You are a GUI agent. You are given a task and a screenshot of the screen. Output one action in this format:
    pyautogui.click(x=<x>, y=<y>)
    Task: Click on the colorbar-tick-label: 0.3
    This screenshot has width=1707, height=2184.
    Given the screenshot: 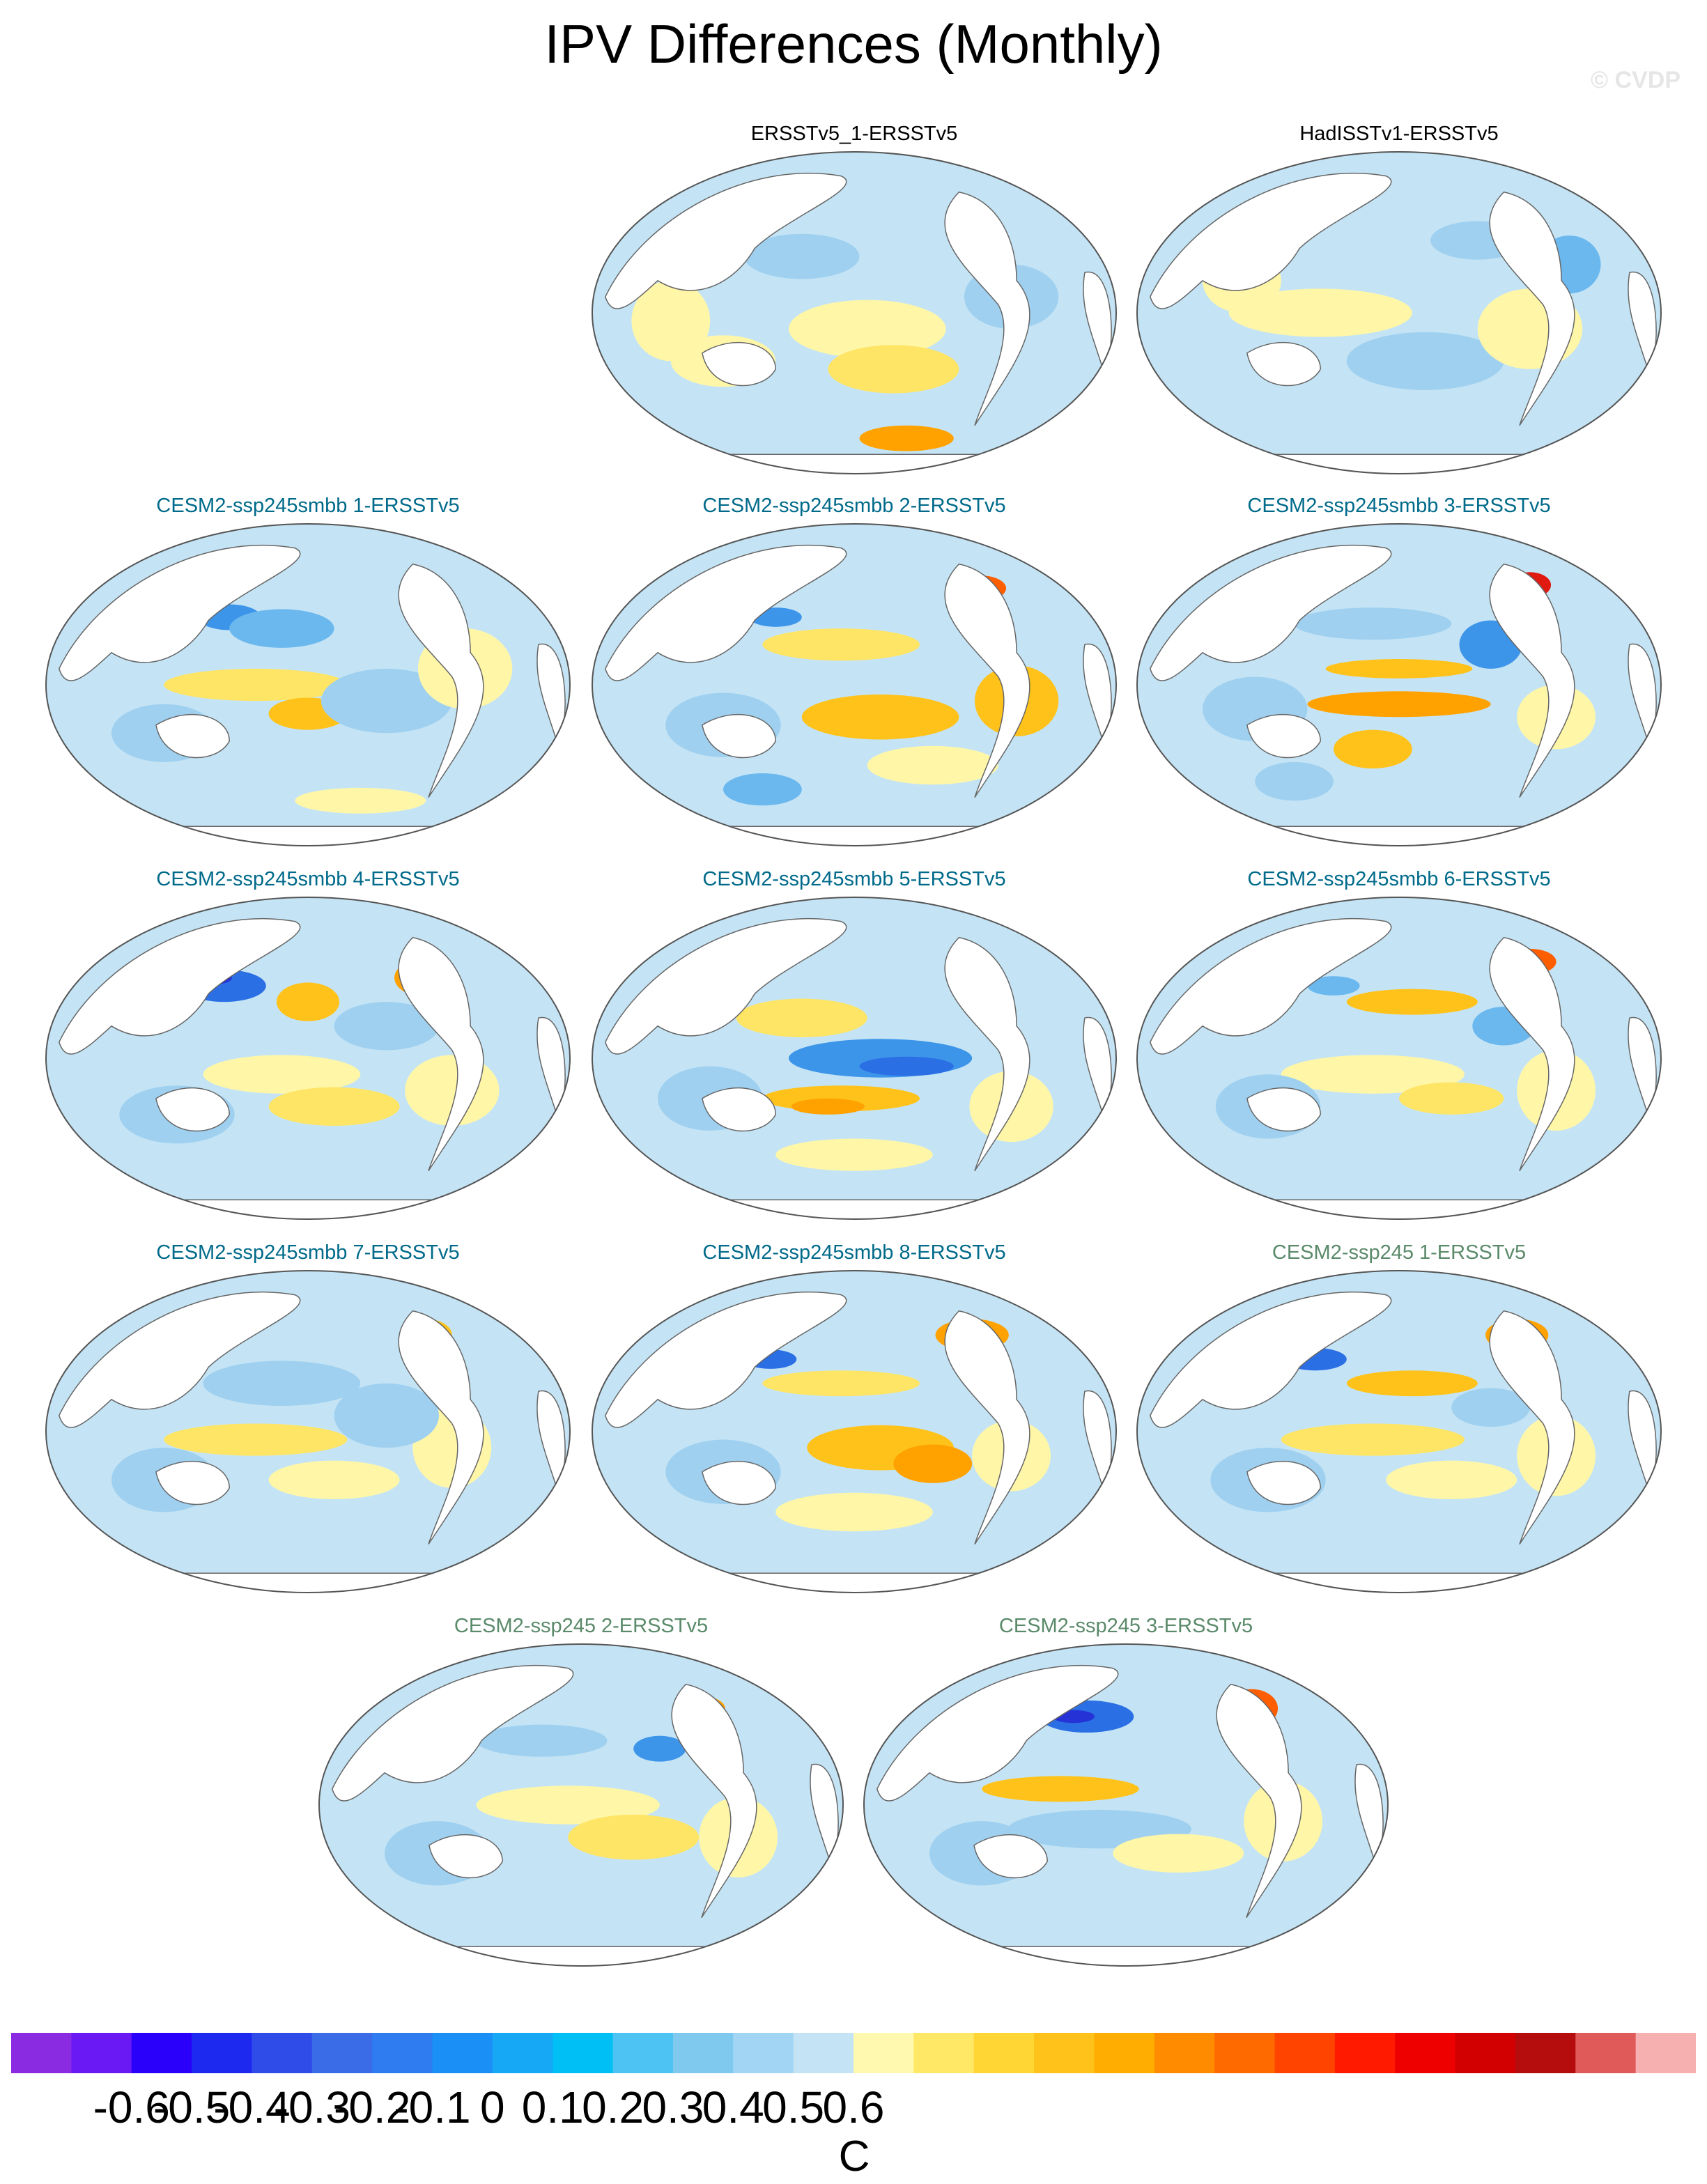 What is the action you would take?
    pyautogui.click(x=673, y=2107)
    